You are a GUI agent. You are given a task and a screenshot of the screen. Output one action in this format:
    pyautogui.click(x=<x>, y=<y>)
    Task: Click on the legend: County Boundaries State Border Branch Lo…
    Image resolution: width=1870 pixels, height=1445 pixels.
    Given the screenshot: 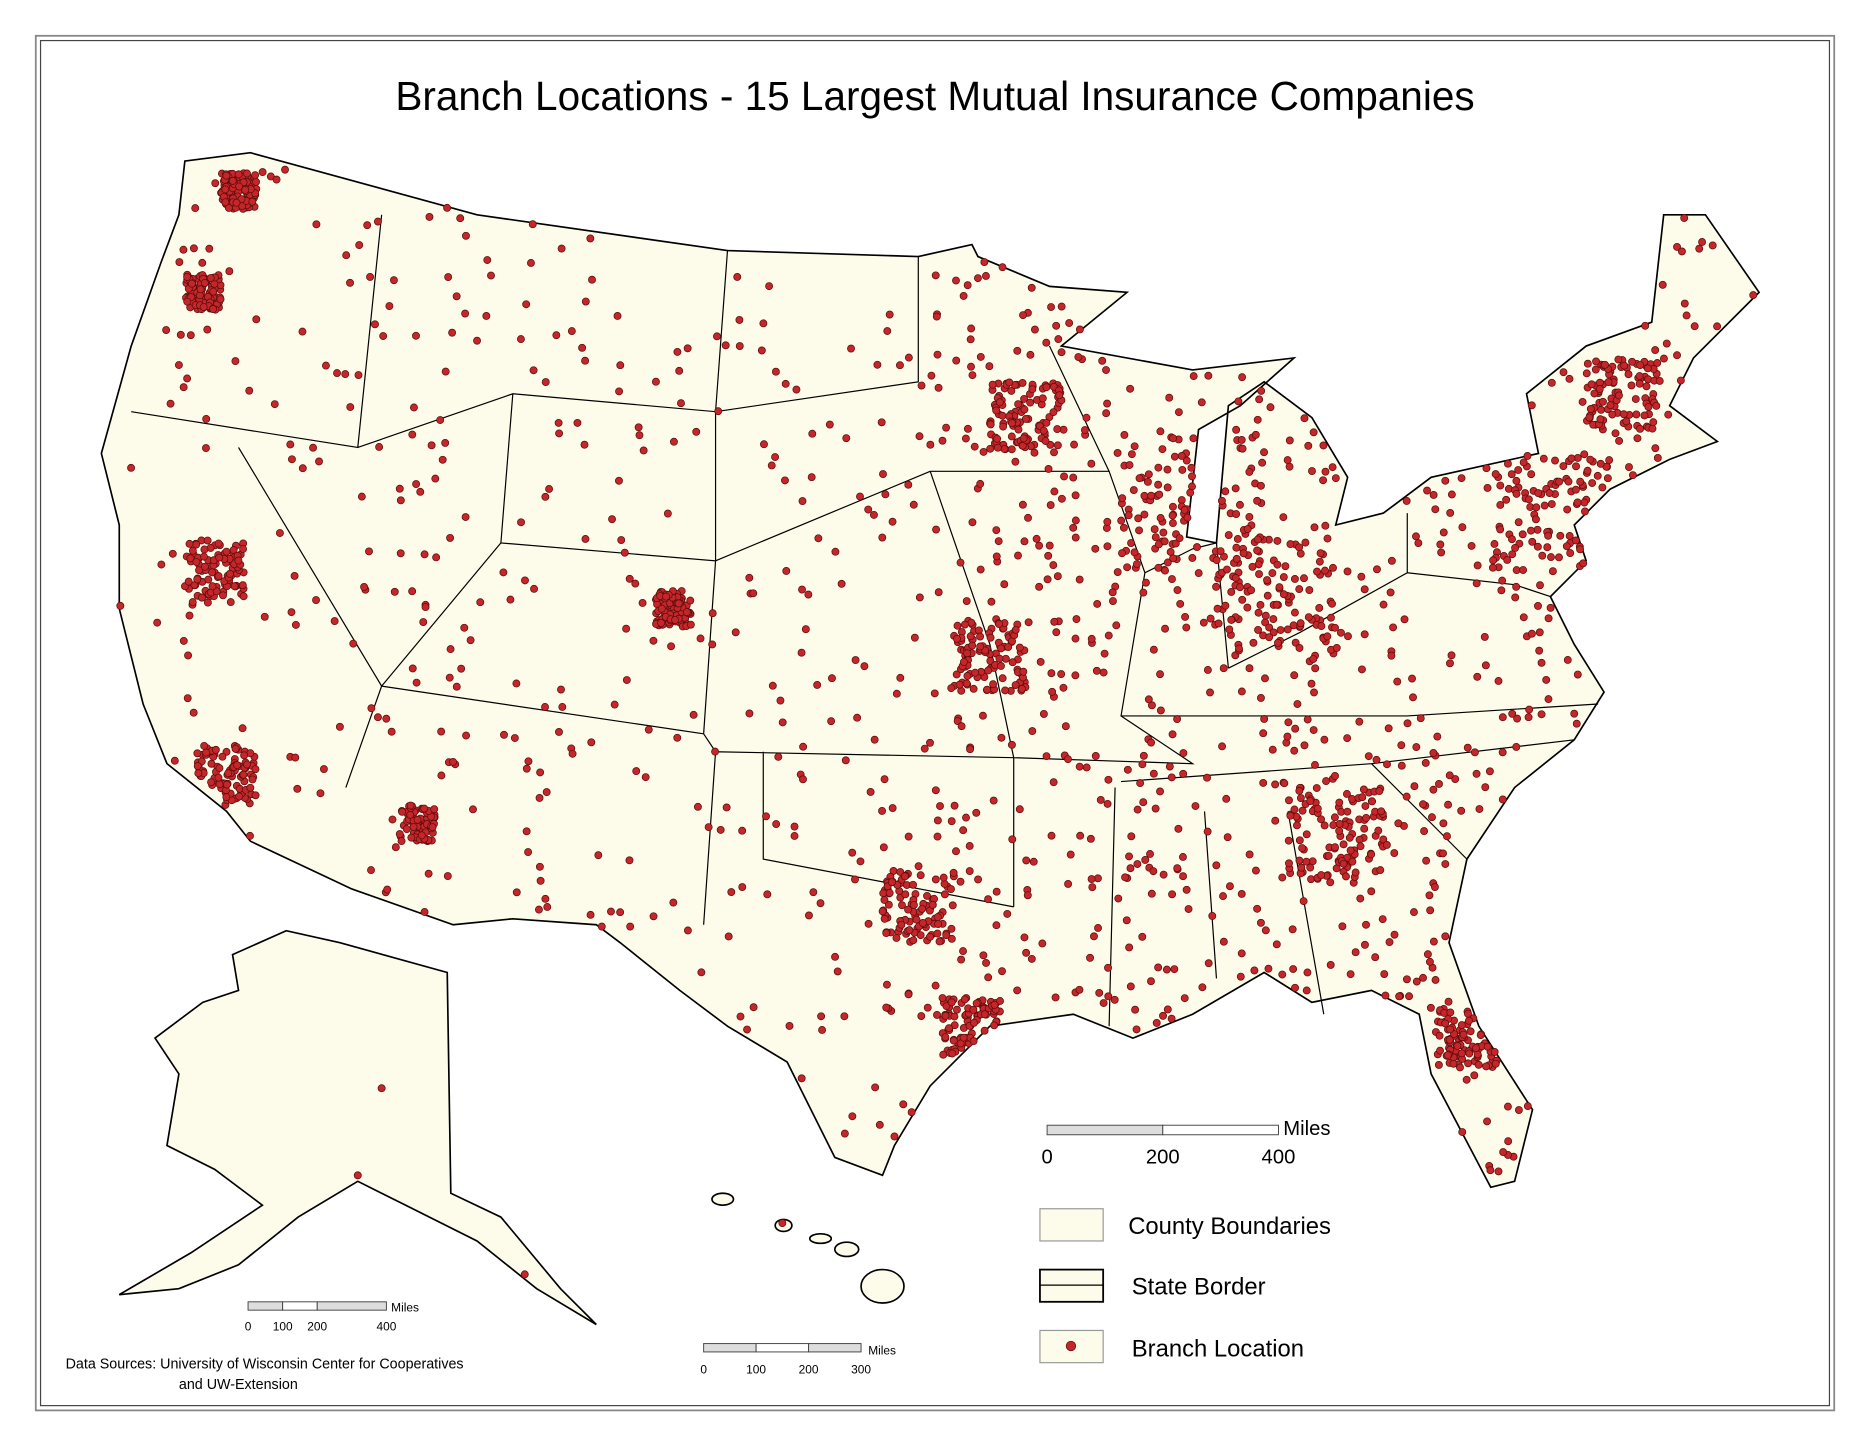 What is the action you would take?
    pyautogui.click(x=1185, y=1286)
    